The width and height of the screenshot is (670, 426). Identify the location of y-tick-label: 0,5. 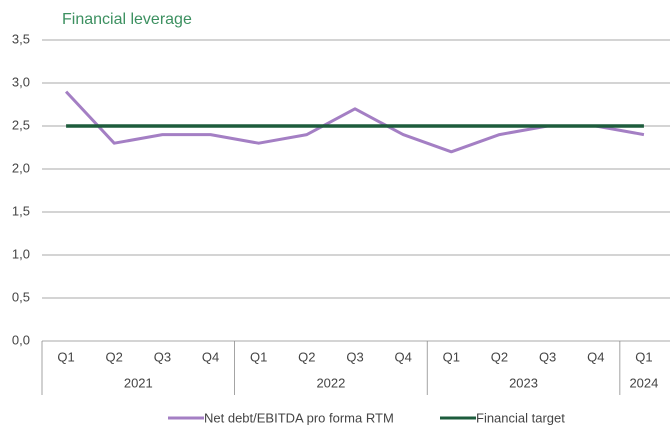
(21, 296).